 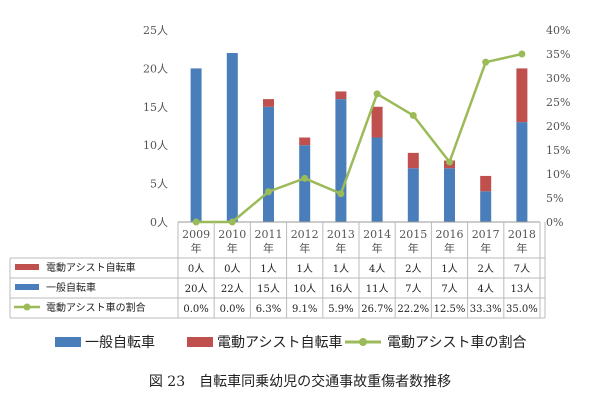 What do you see at coordinates (196, 289) in the screenshot?
I see `table-cell: 20人` at bounding box center [196, 289].